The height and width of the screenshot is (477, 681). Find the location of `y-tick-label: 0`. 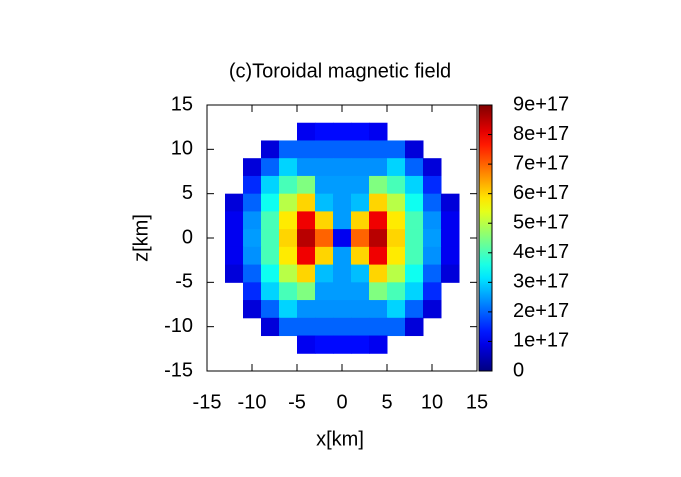

y-tick-label: 0 is located at coordinates (187, 237).